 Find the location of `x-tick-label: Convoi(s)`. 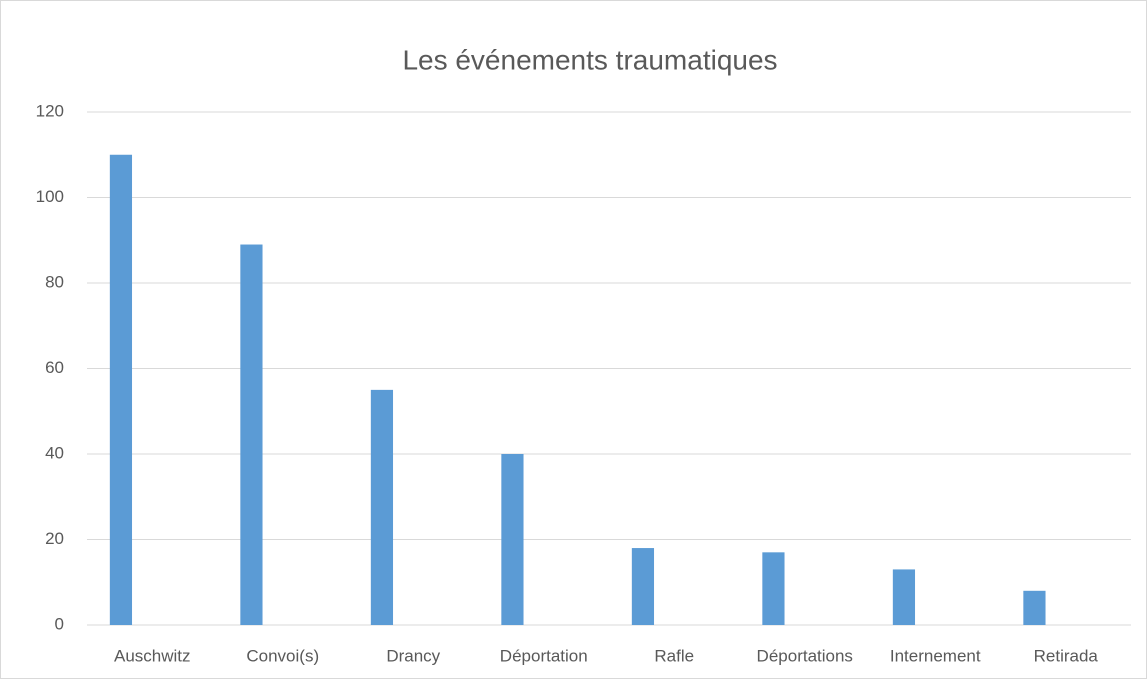

x-tick-label: Convoi(s) is located at coordinates (282, 655).